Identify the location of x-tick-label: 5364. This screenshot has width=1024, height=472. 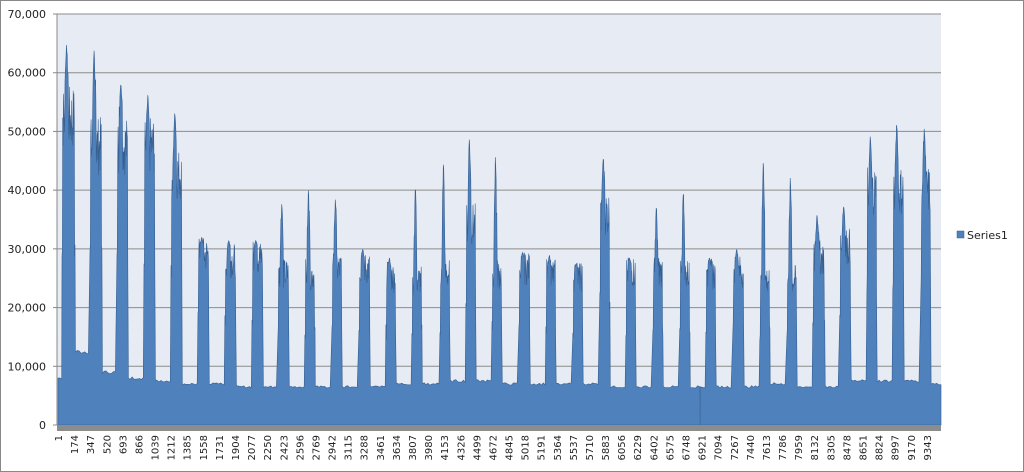
(558, 447).